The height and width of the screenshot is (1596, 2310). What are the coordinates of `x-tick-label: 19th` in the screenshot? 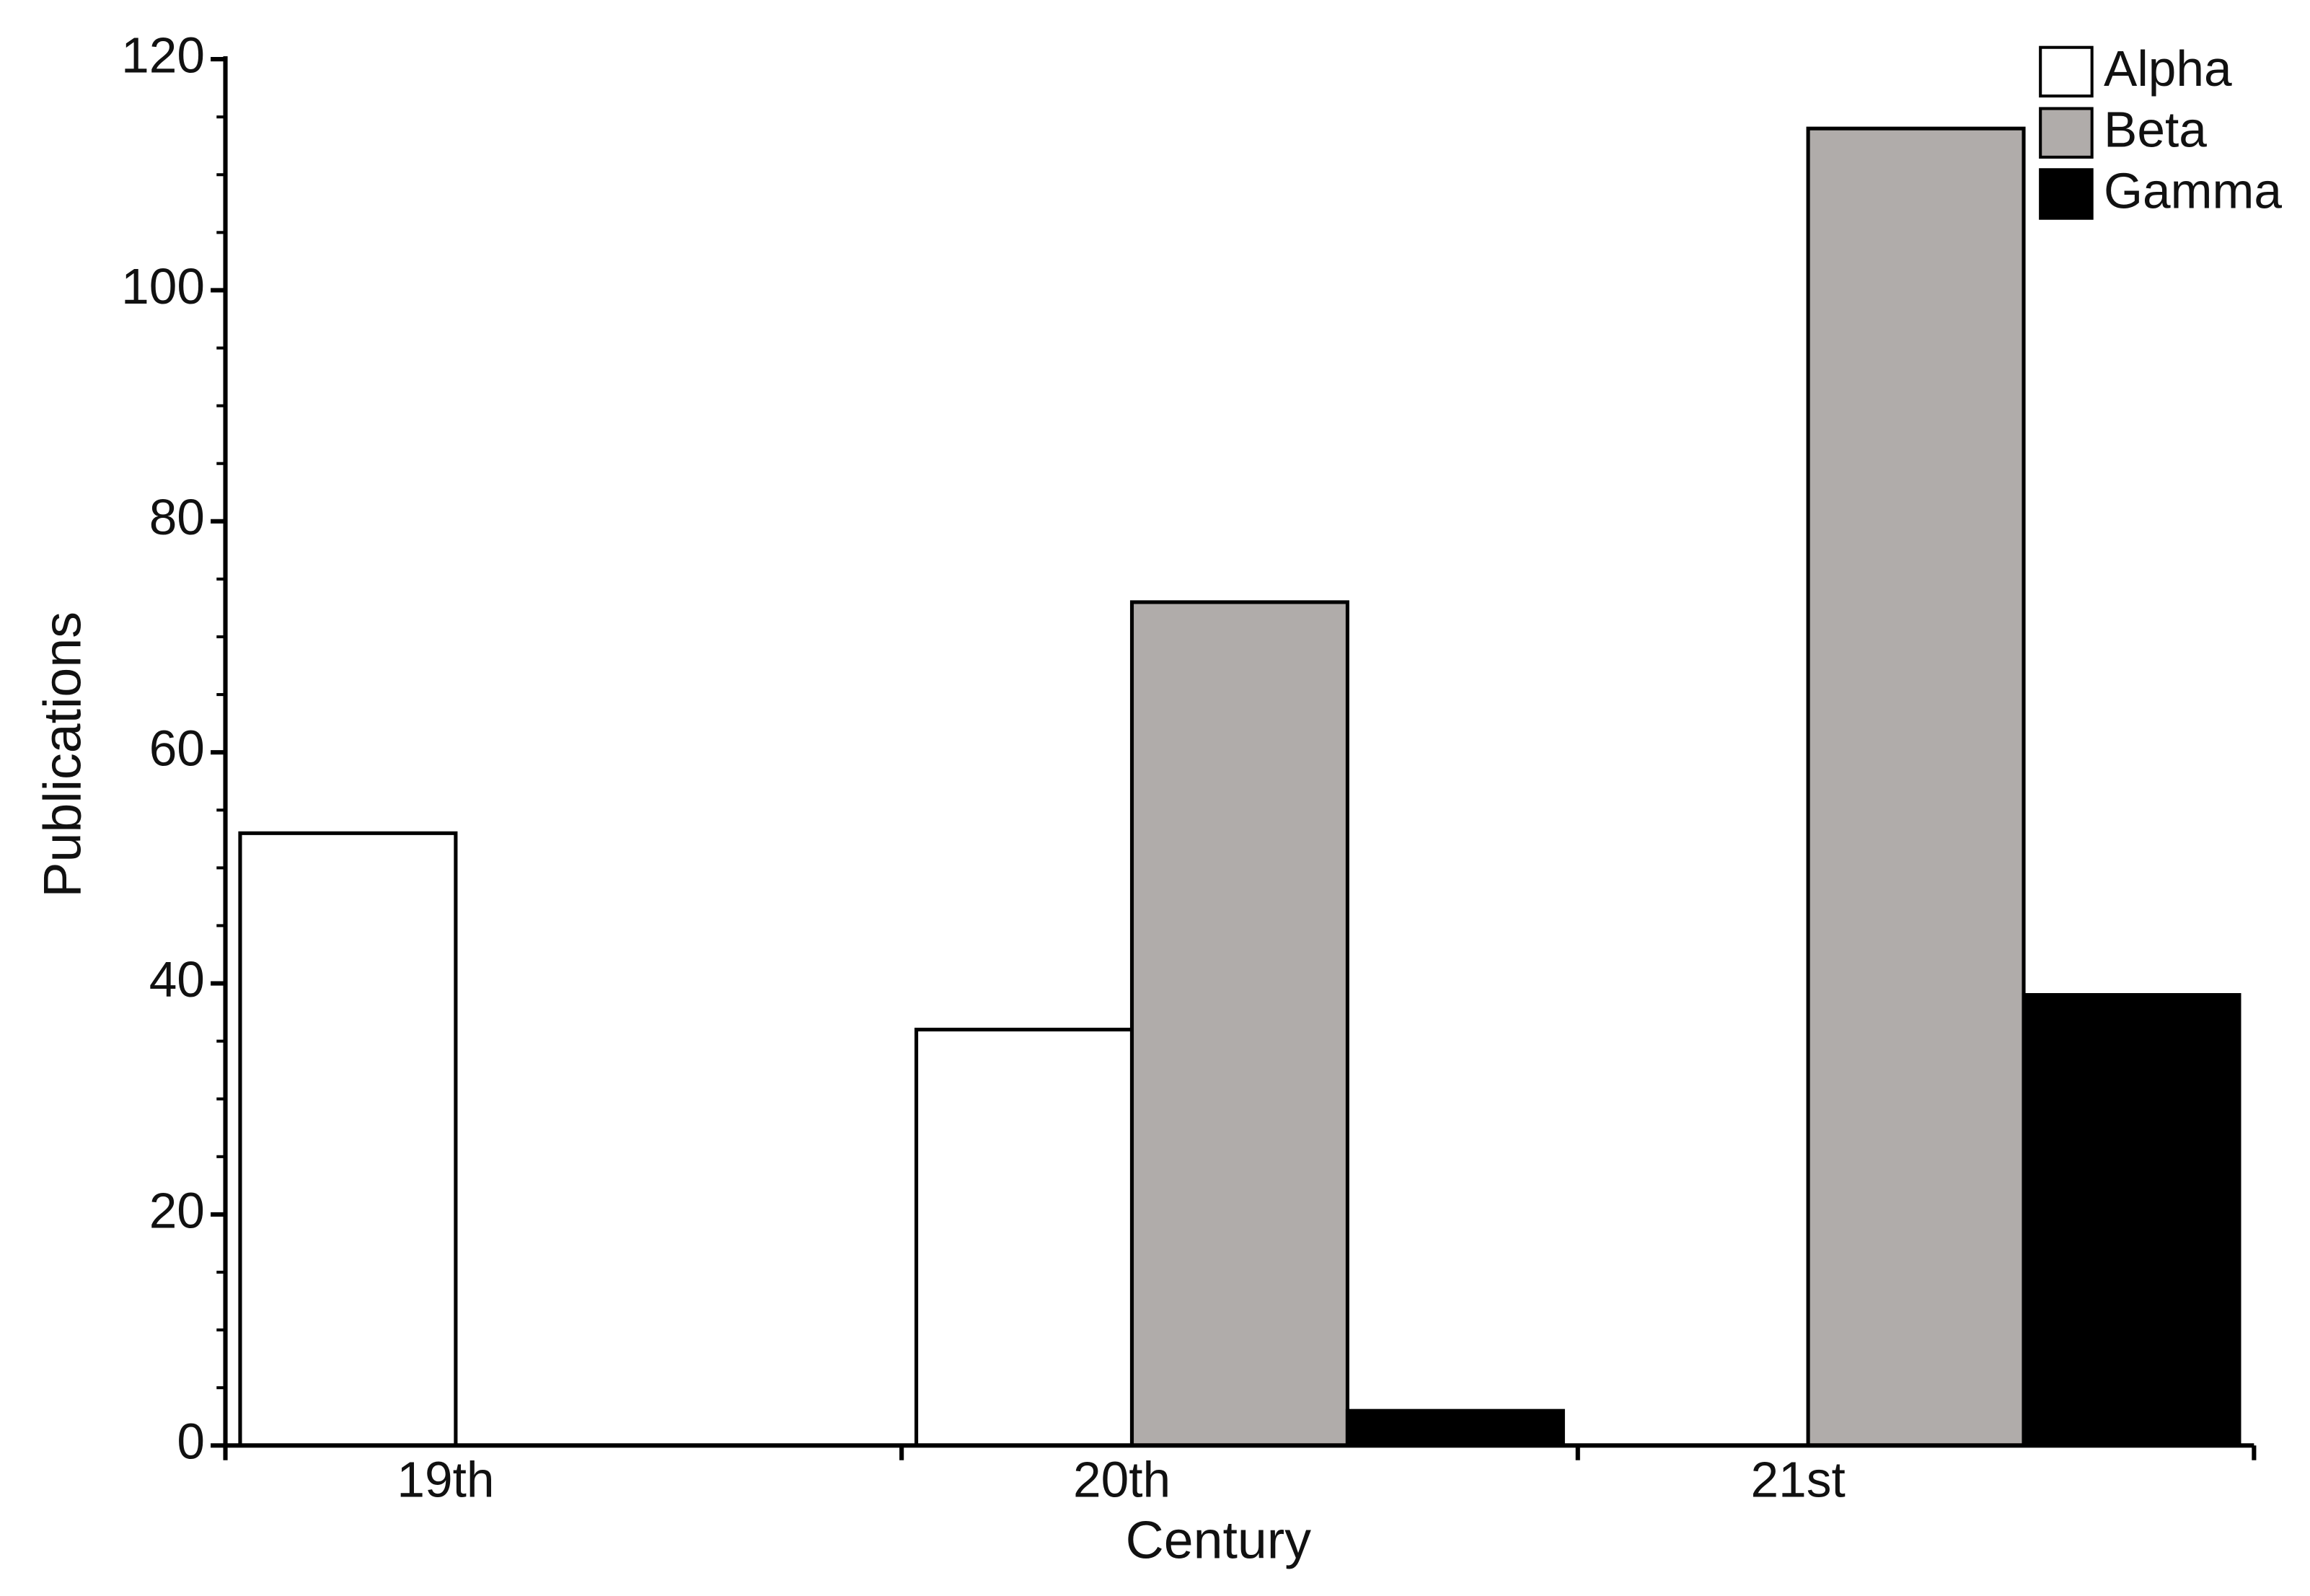 It's located at (445, 1480).